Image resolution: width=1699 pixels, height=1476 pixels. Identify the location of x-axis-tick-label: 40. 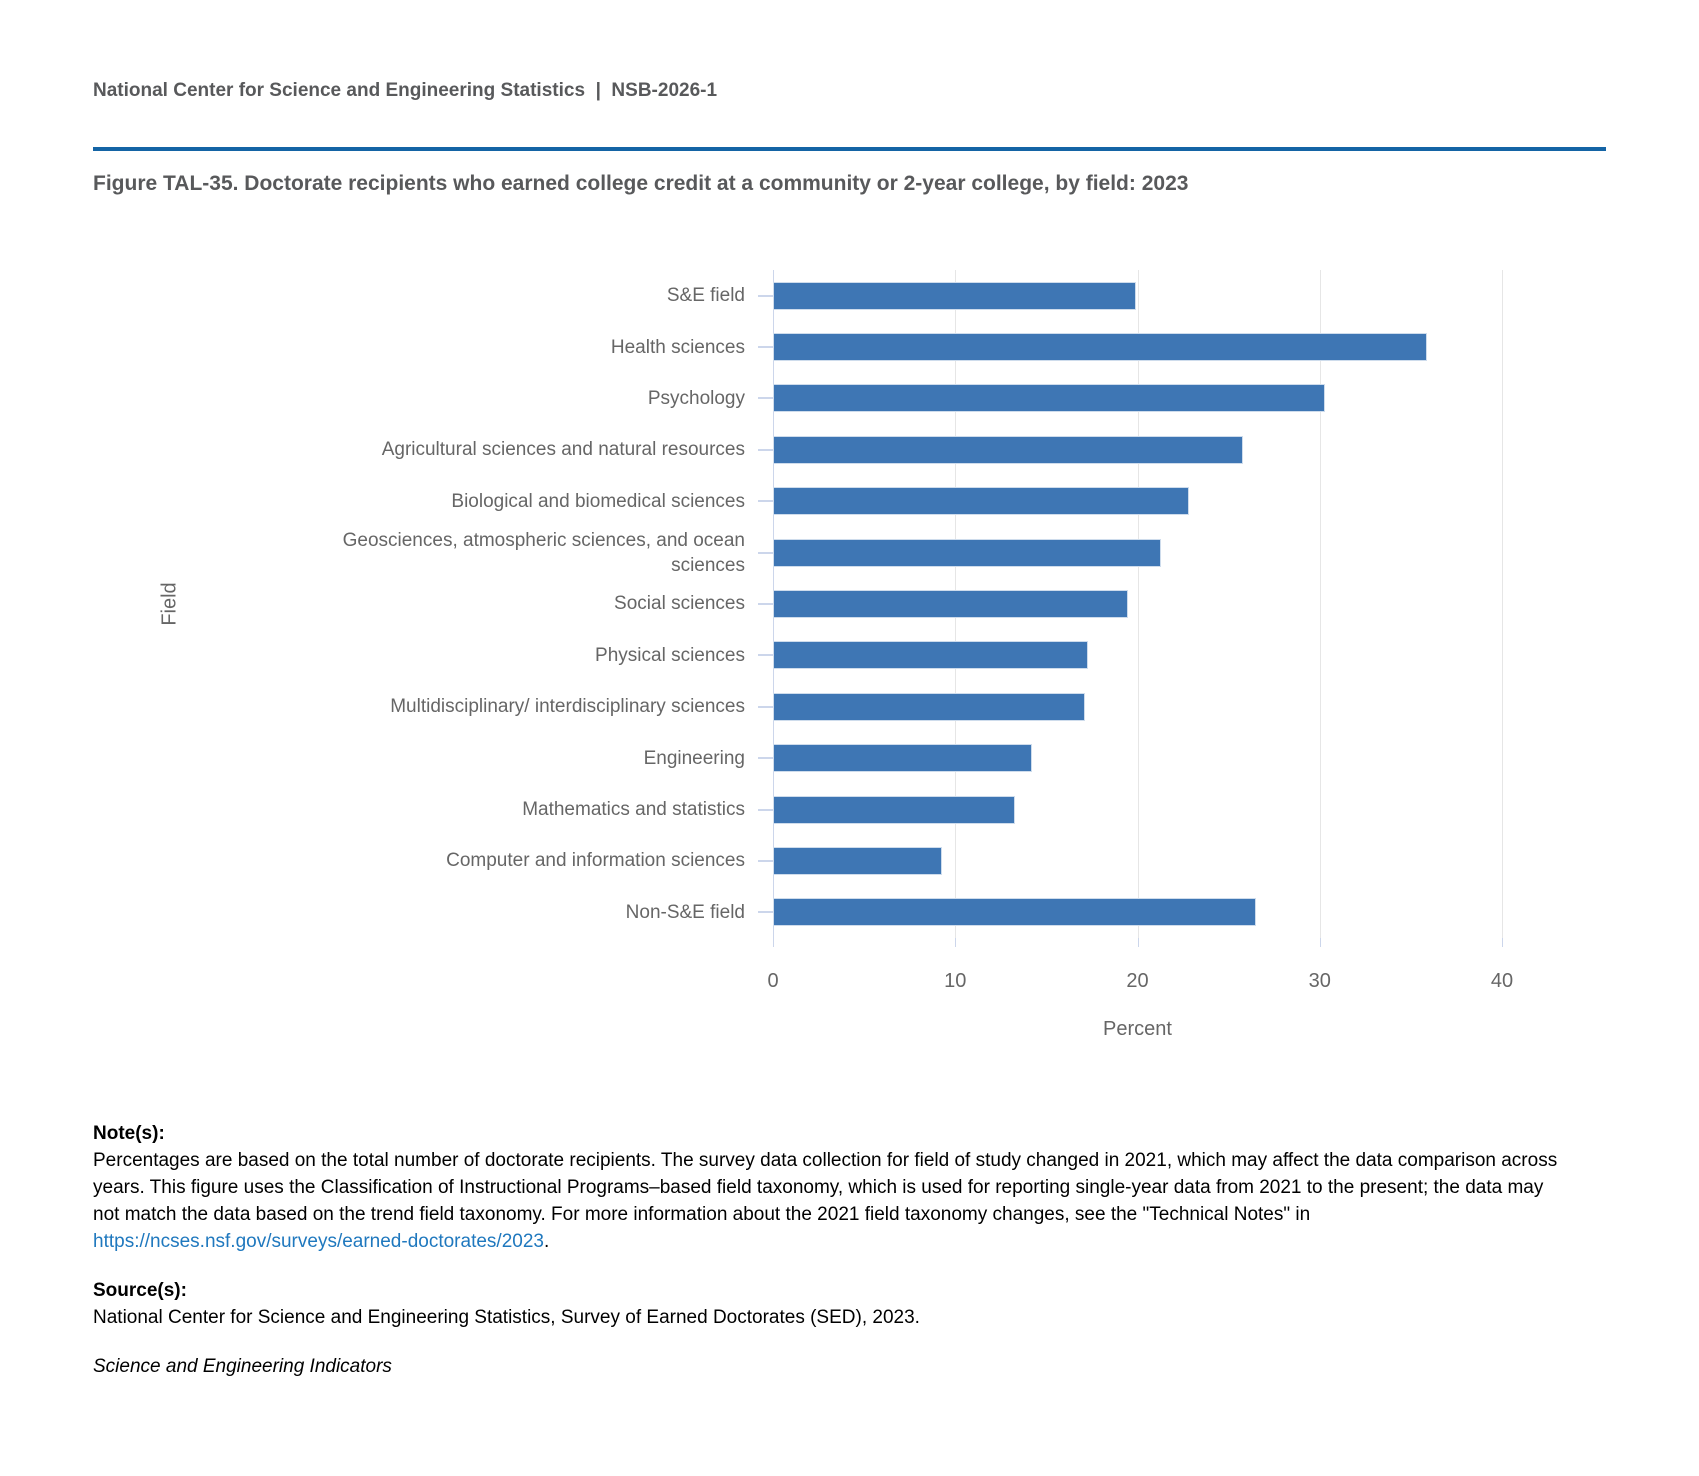
(1502, 981).